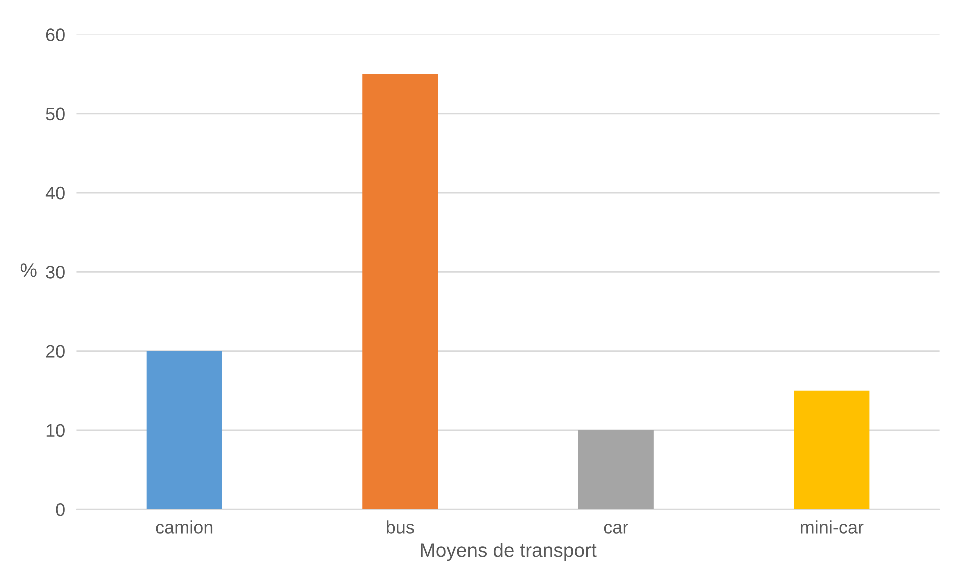 The height and width of the screenshot is (579, 959). Describe the element at coordinates (55, 193) in the screenshot. I see `y-tick-label: 40` at that location.